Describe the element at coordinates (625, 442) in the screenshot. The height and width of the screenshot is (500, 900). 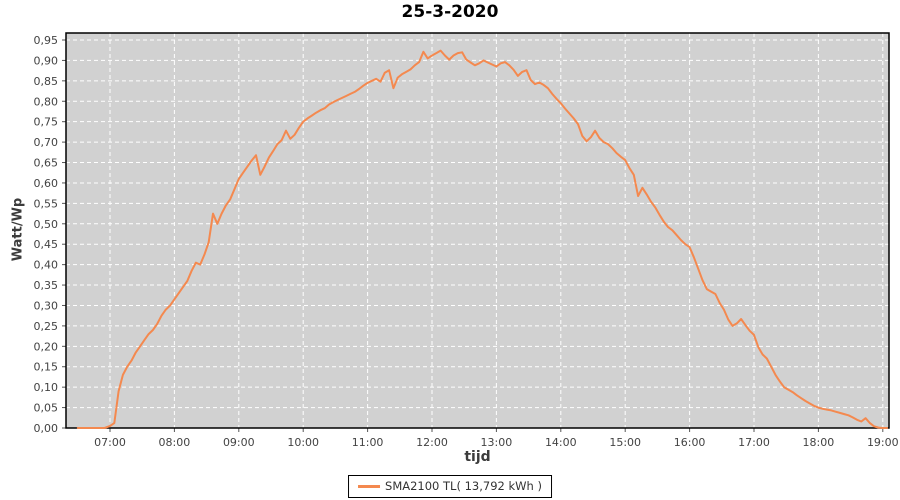
I see `x-tick-label: 15:00` at that location.